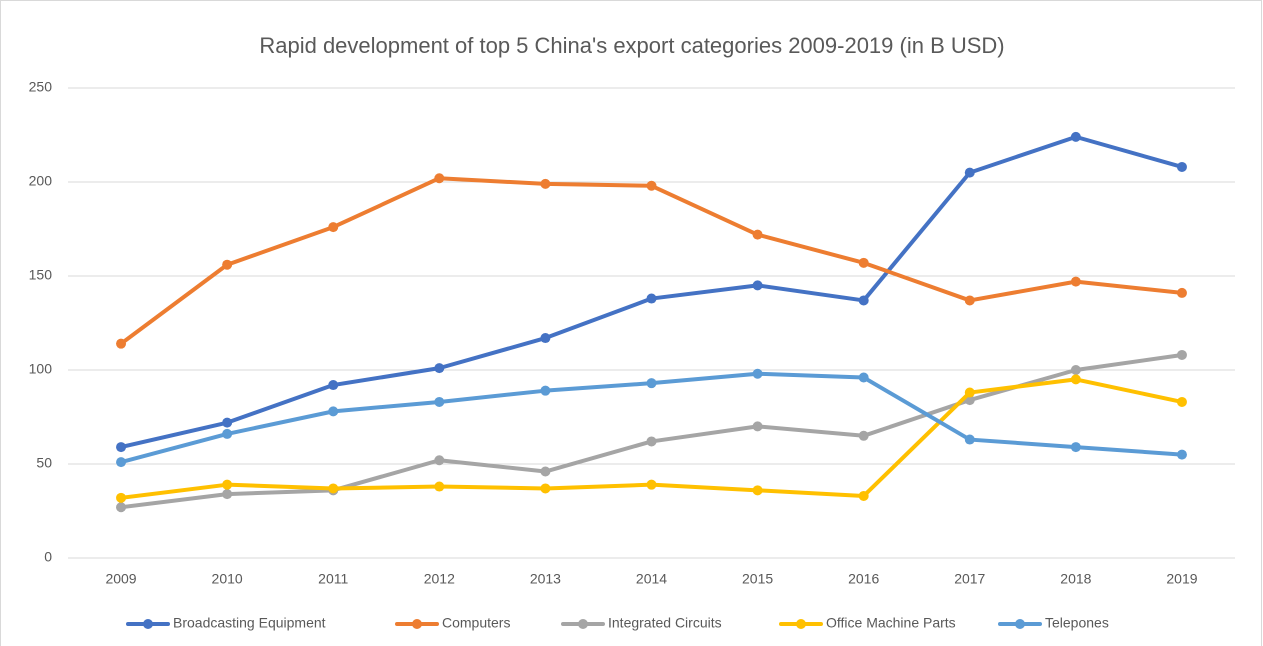 The image size is (1263, 646). What do you see at coordinates (969, 579) in the screenshot?
I see `x-tick-label: 2017` at bounding box center [969, 579].